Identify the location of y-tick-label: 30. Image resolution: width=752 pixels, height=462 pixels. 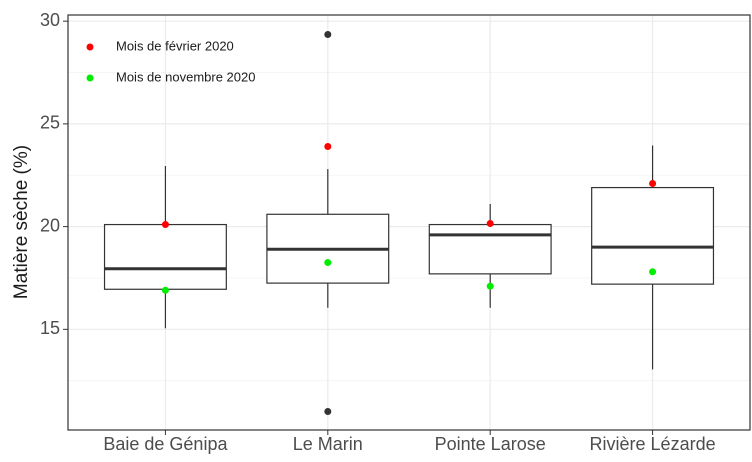
(50, 20).